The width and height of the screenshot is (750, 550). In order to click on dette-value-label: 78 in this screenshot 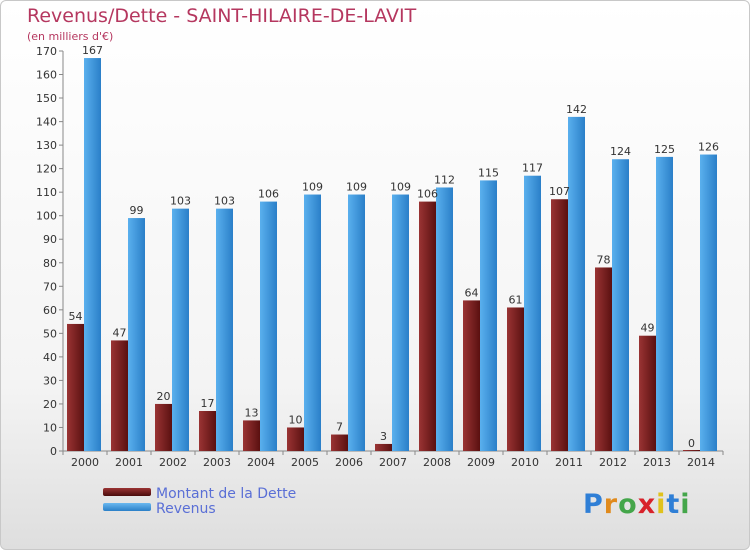, I will do `click(604, 259)`.